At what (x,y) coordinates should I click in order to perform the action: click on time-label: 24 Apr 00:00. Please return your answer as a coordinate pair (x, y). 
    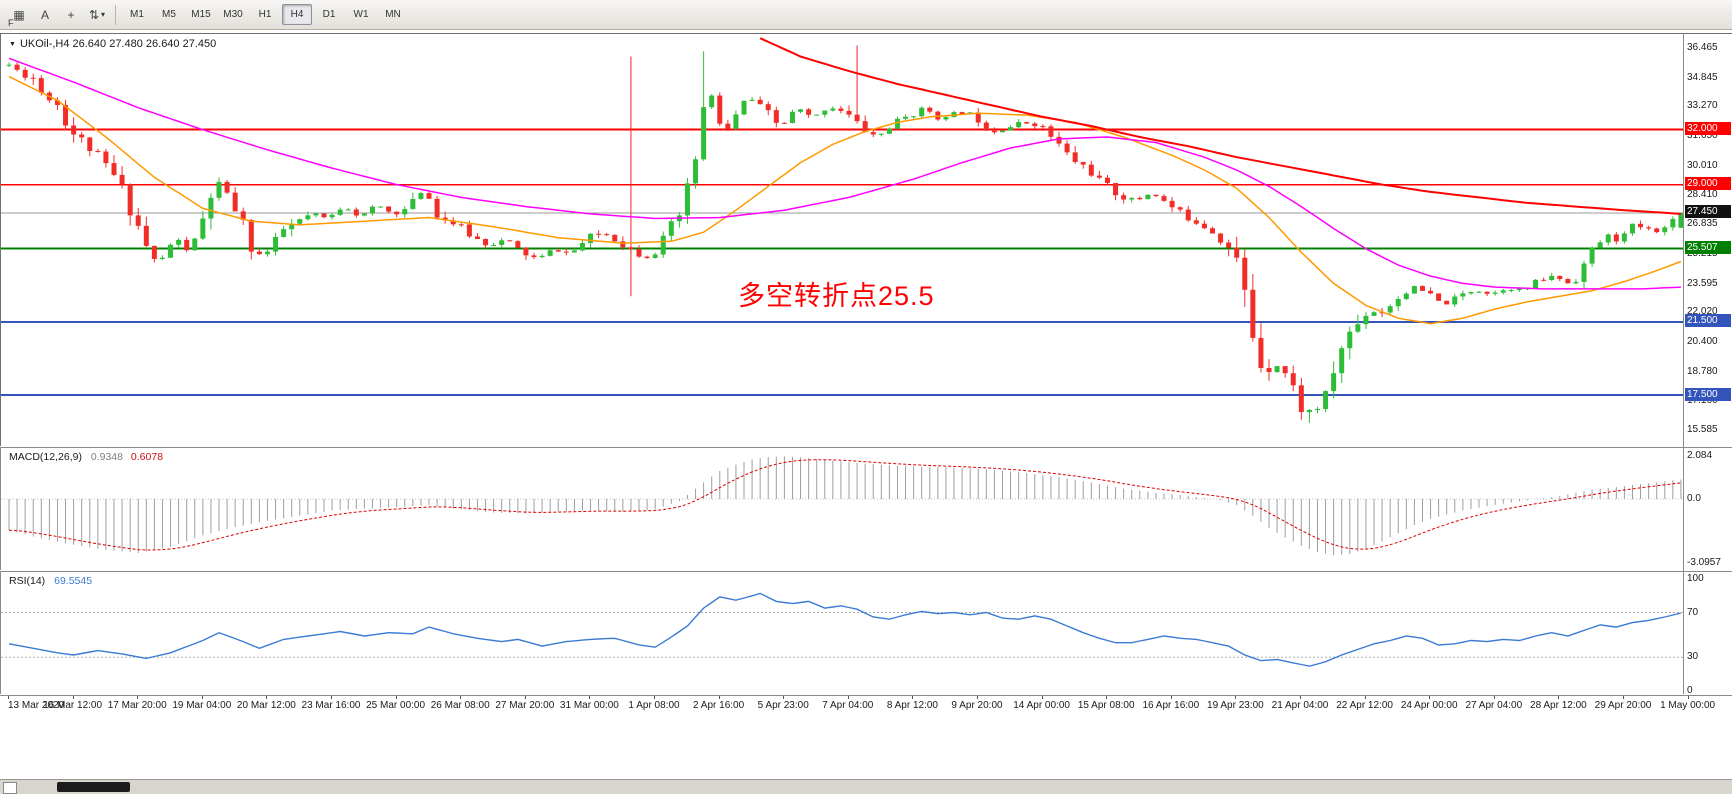
    Looking at the image, I should click on (1429, 705).